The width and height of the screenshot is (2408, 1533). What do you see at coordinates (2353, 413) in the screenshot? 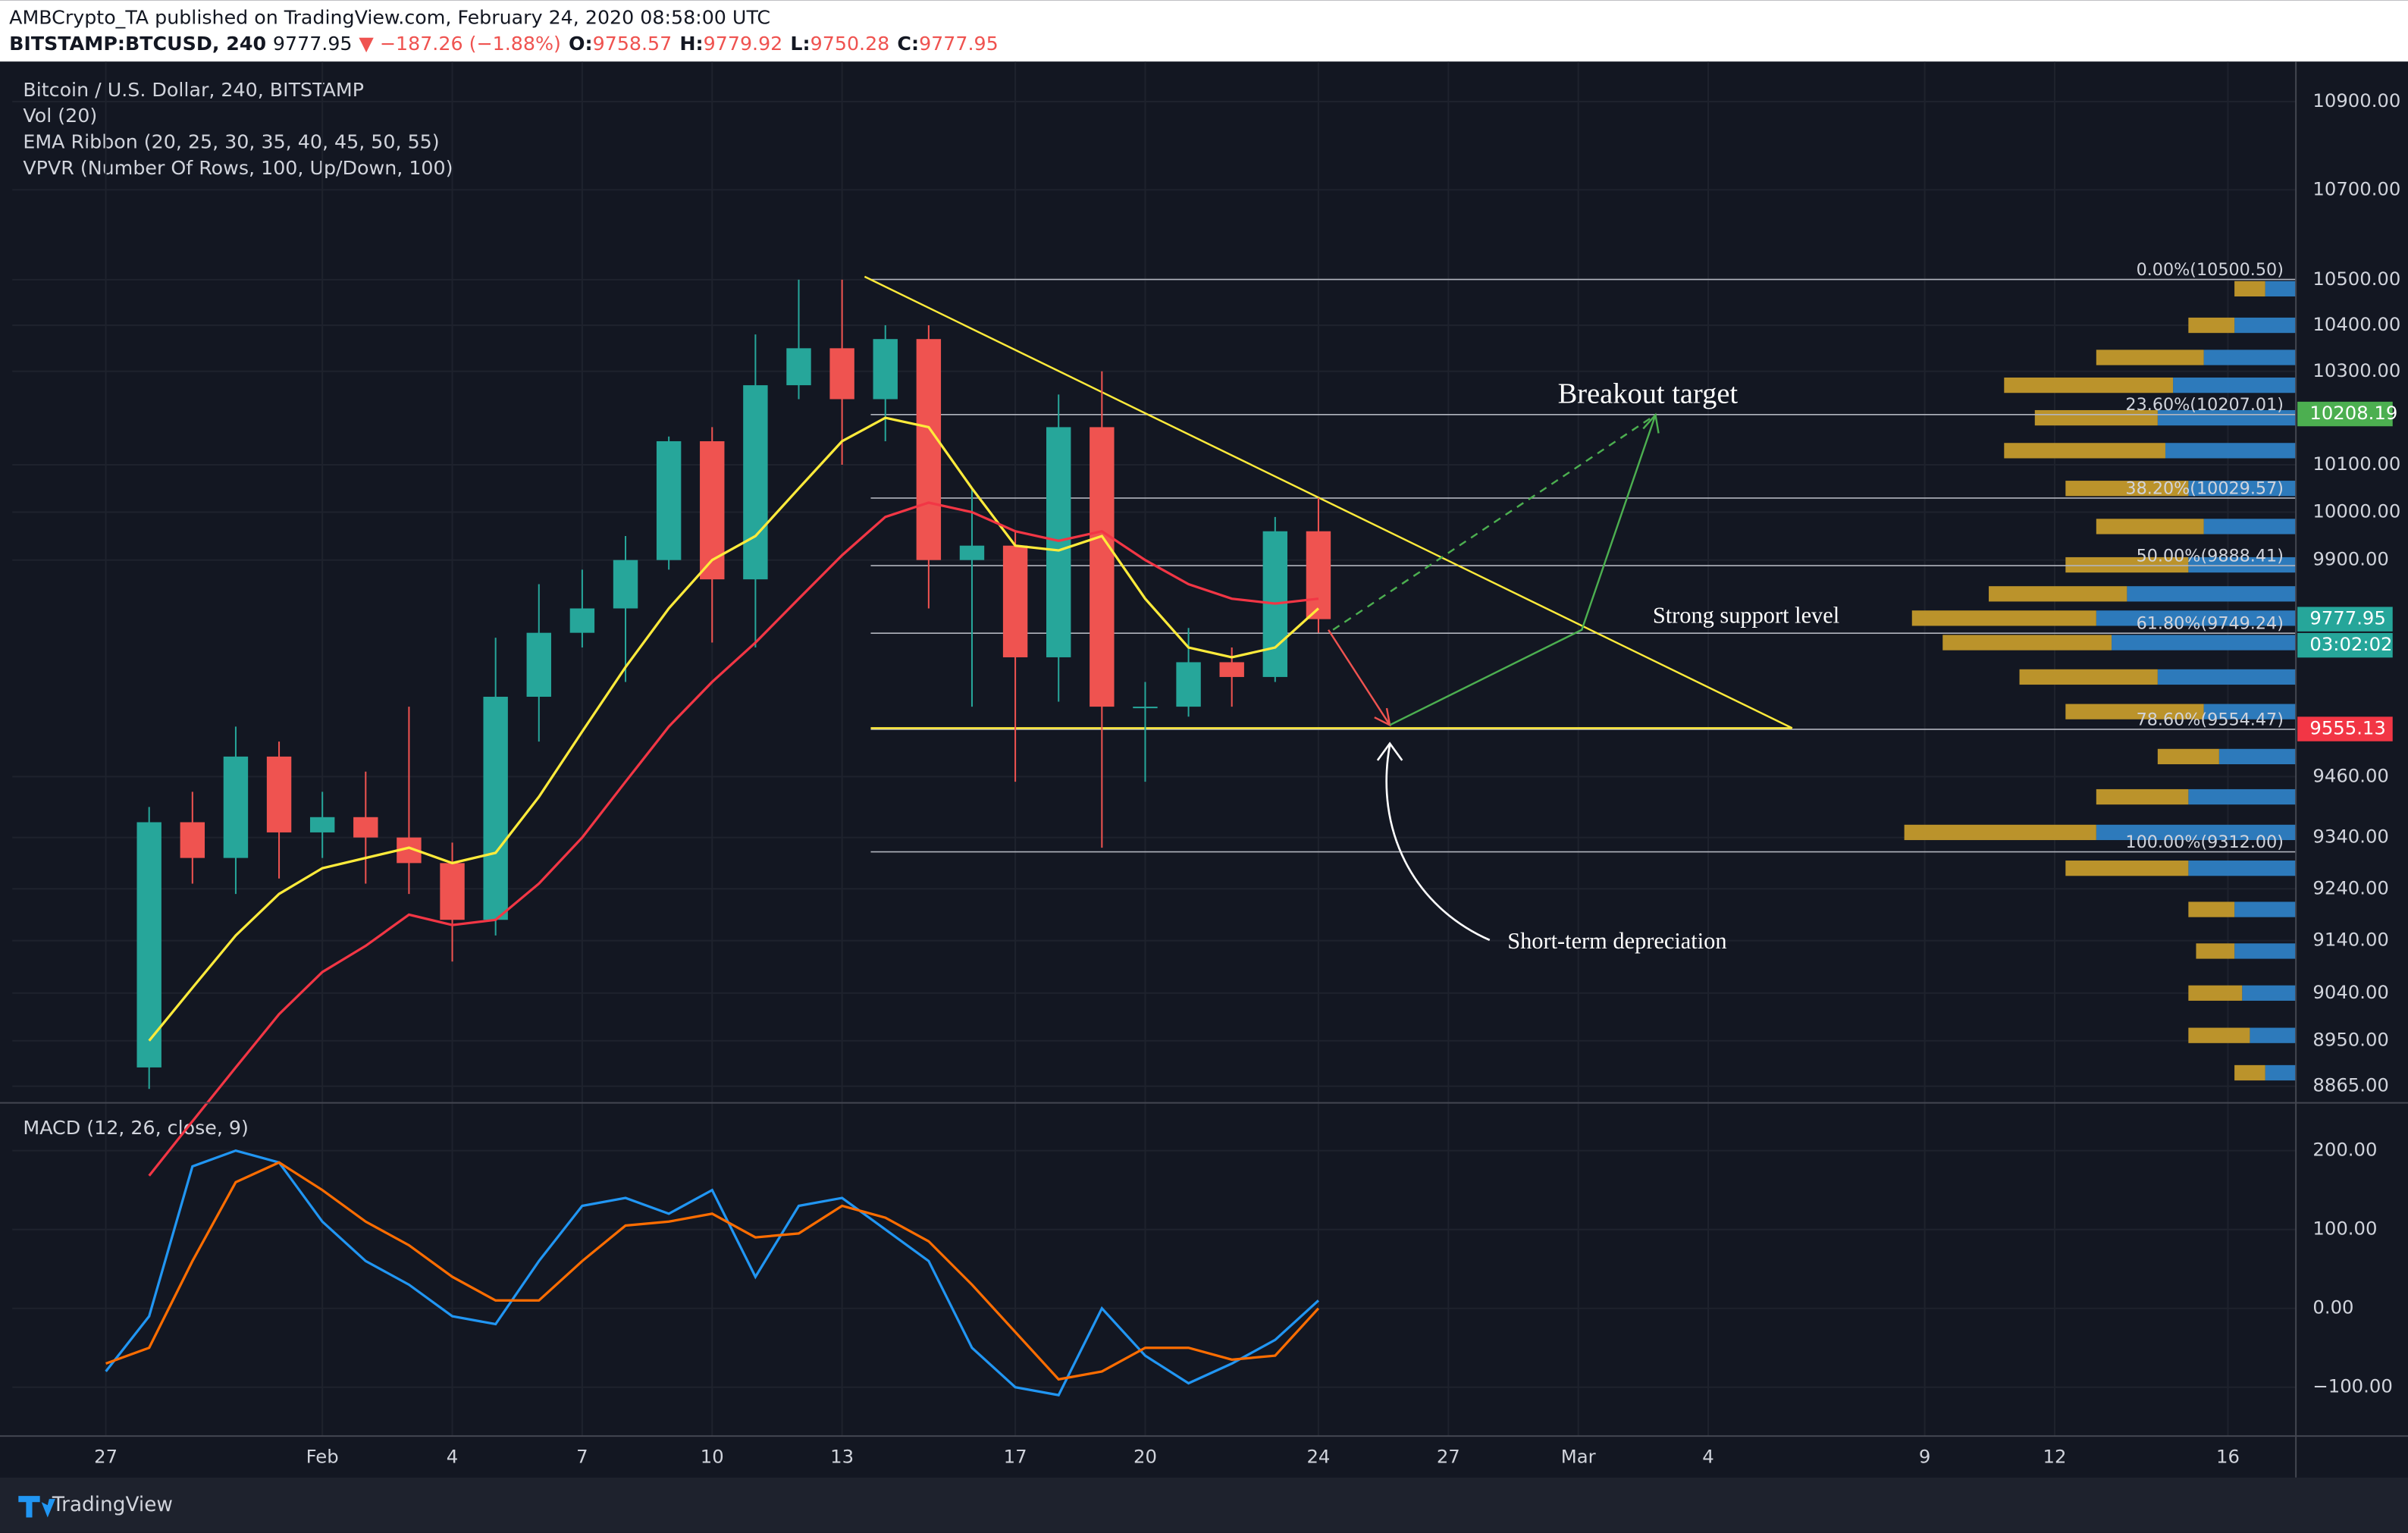
I see `price-badge-label: 10208.19` at bounding box center [2353, 413].